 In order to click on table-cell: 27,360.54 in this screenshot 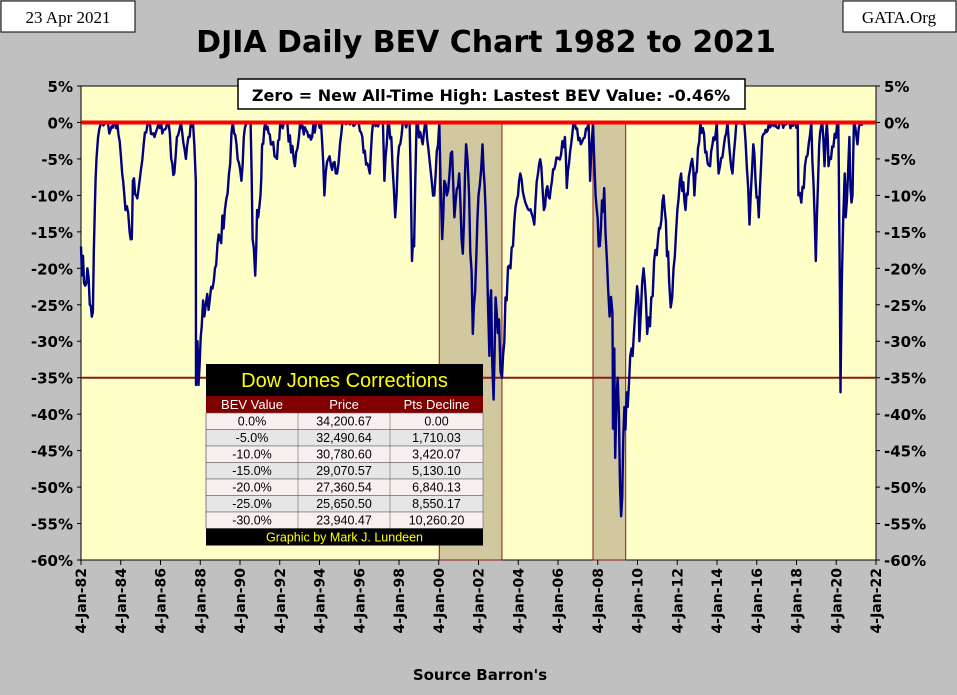, I will do `click(344, 488)`.